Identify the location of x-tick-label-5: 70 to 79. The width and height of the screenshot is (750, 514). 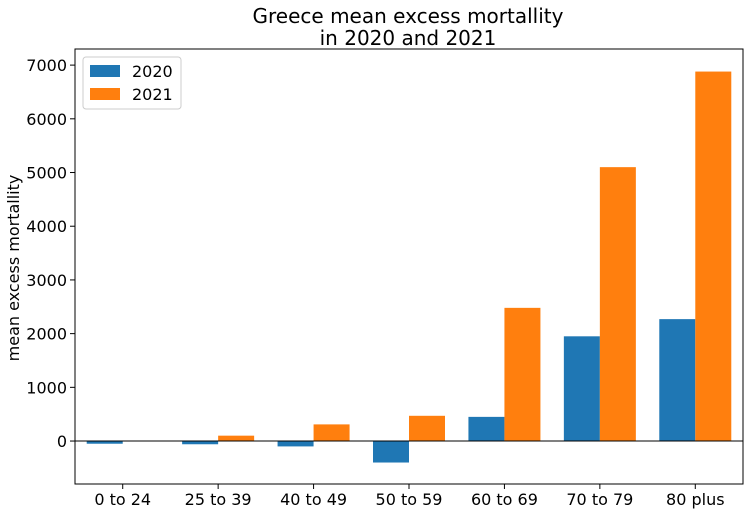
(599, 499).